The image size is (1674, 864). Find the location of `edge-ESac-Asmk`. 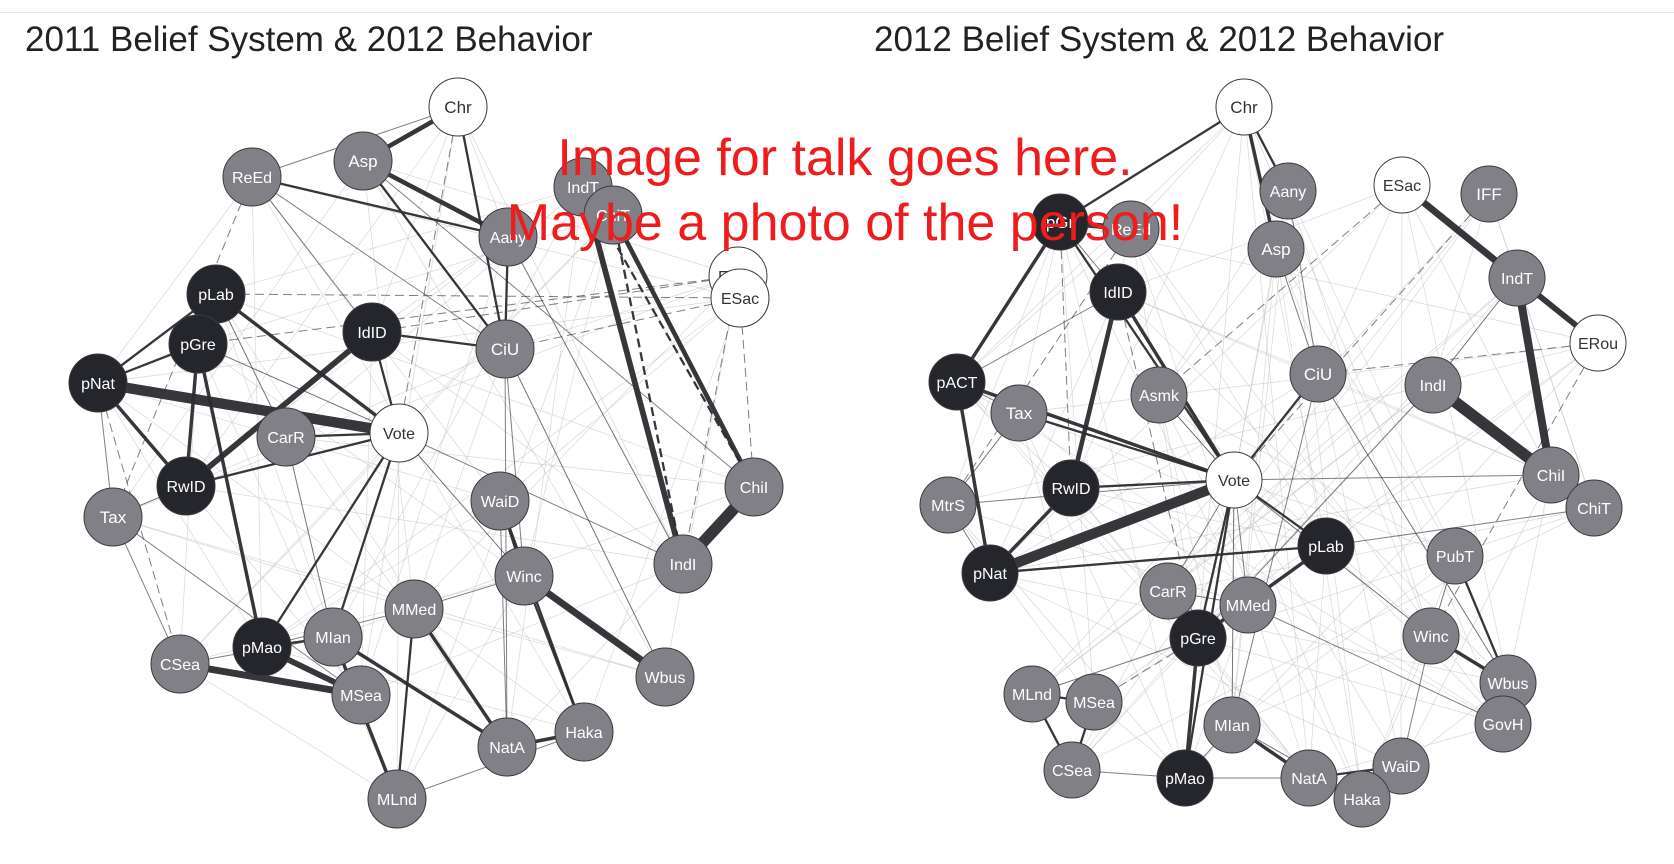

edge-ESac-Asmk is located at coordinates (1280, 290).